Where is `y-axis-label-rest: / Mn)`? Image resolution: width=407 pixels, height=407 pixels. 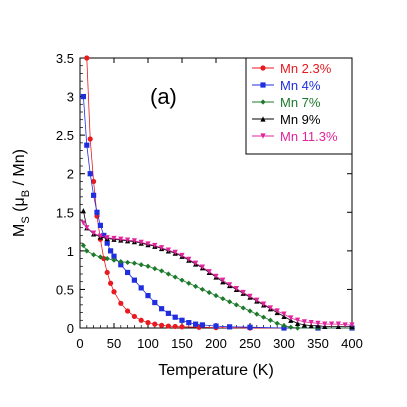 y-axis-label-rest: / Mn) is located at coordinates (19, 169).